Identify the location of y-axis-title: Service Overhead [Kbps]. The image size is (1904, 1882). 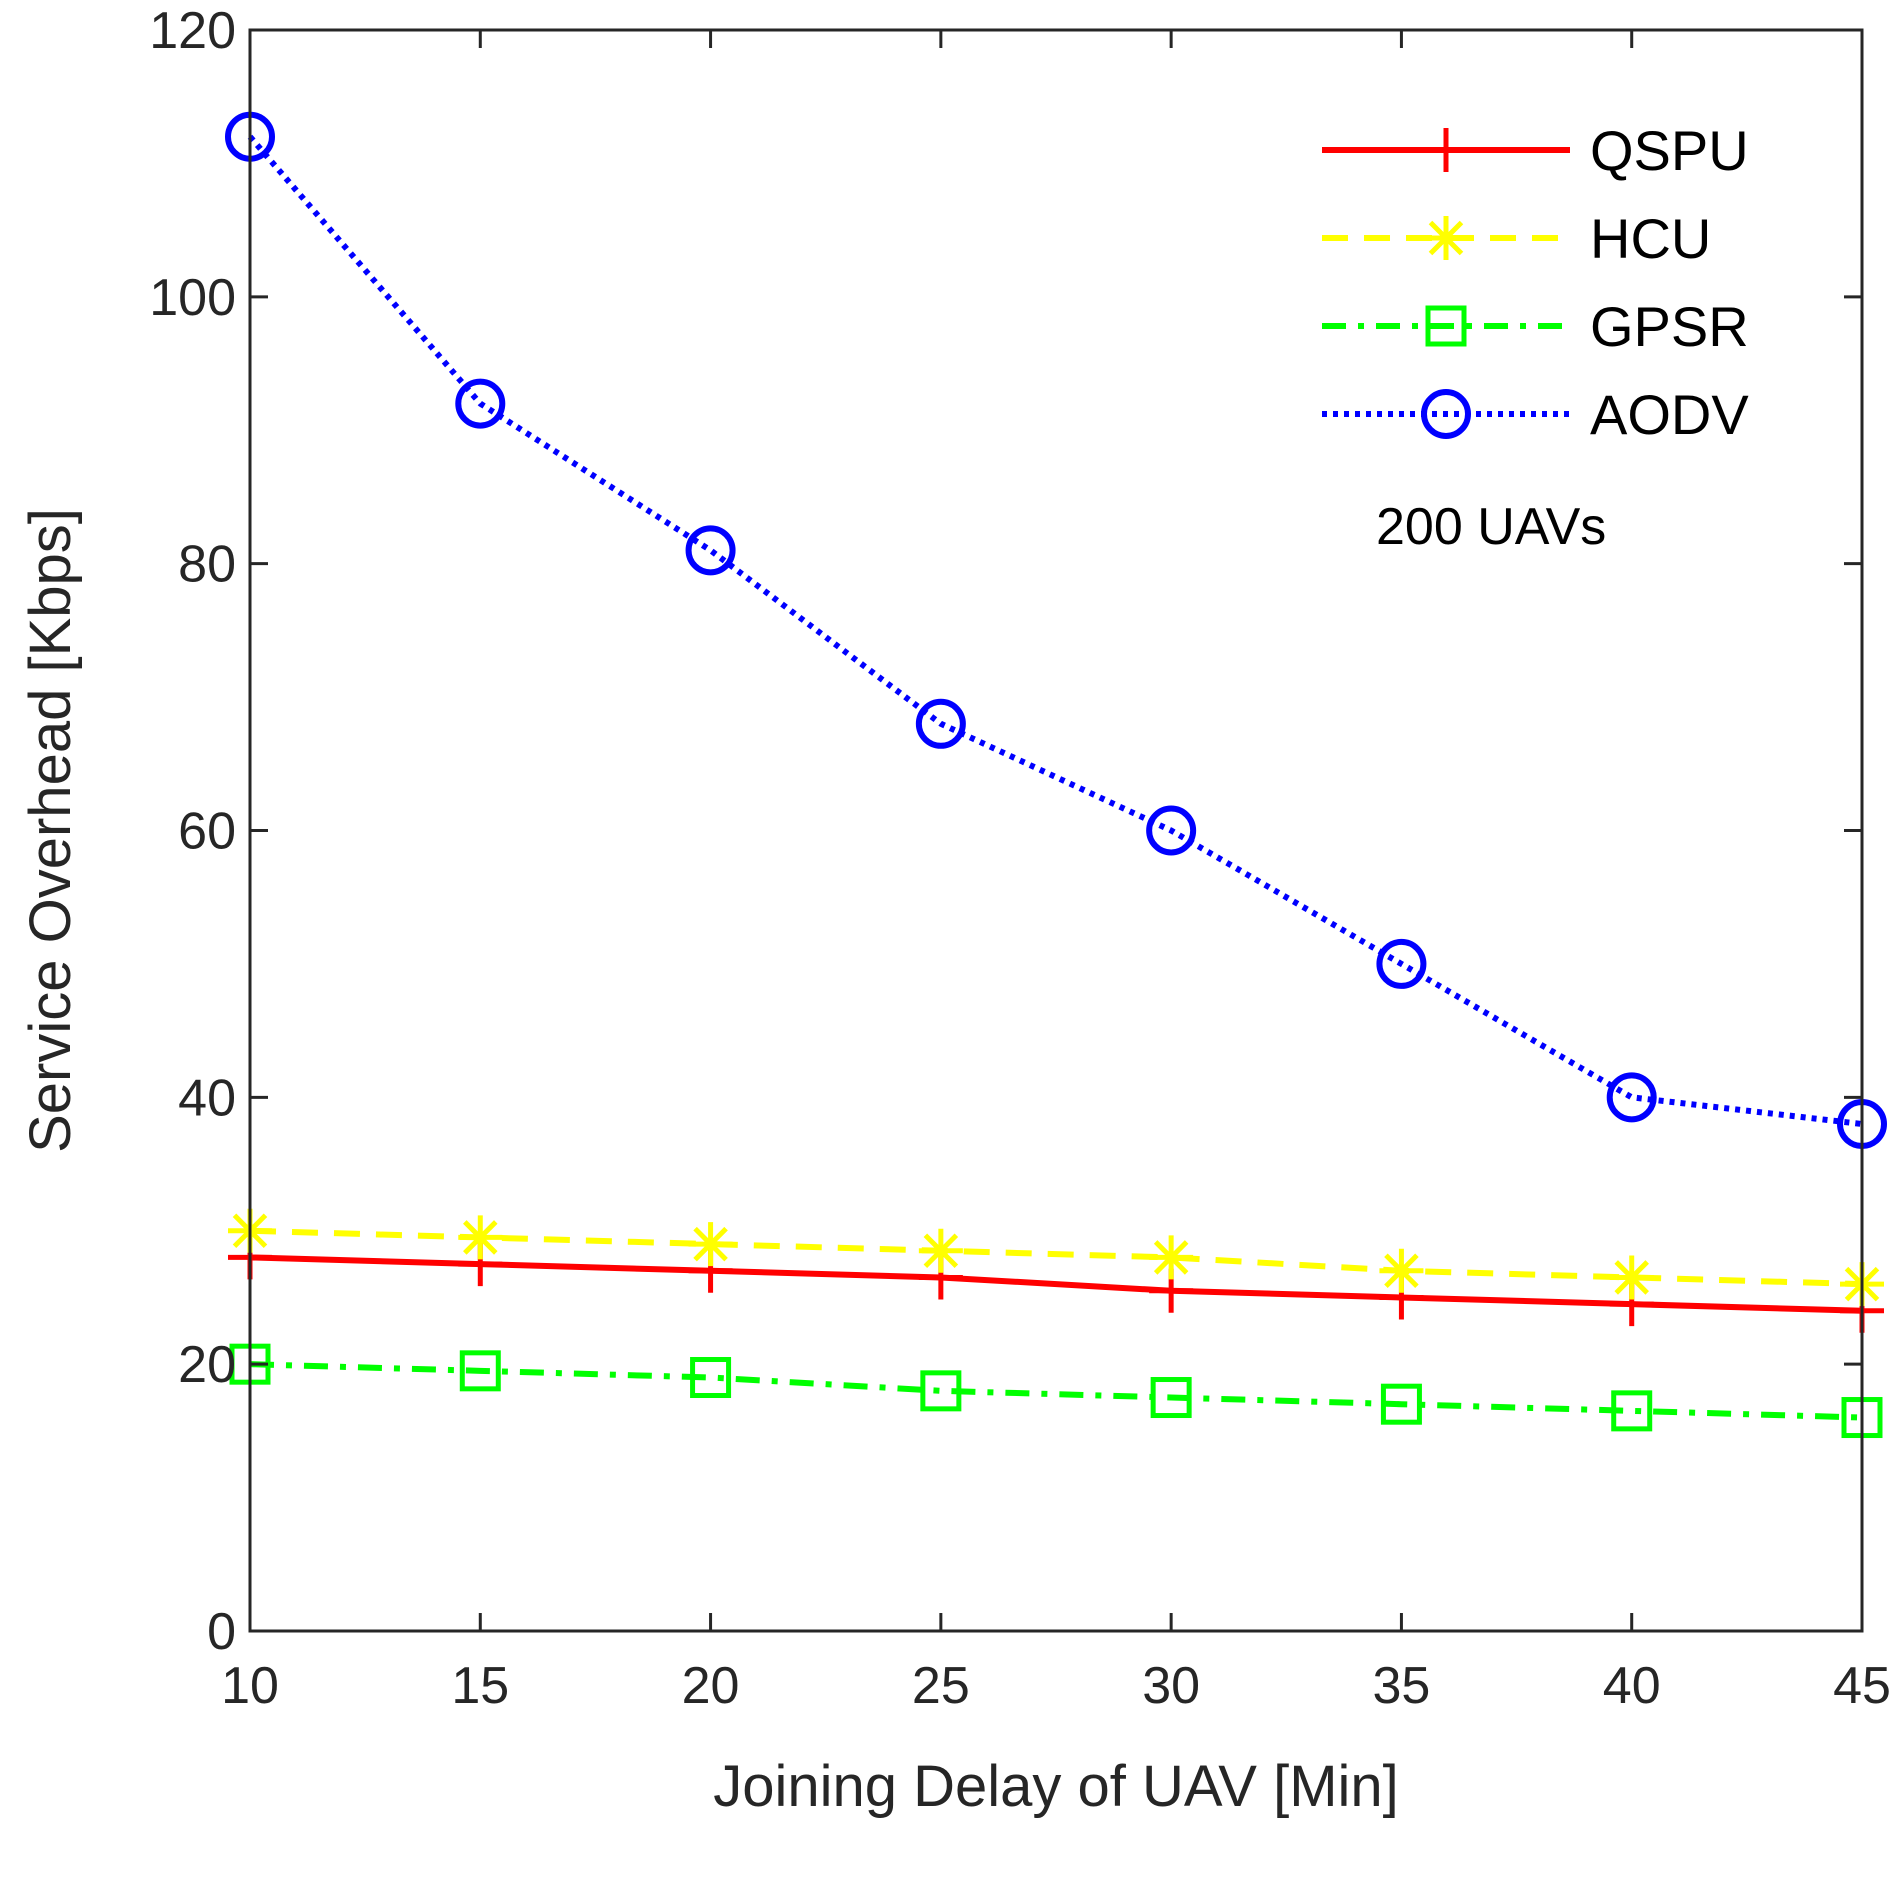
(50, 830).